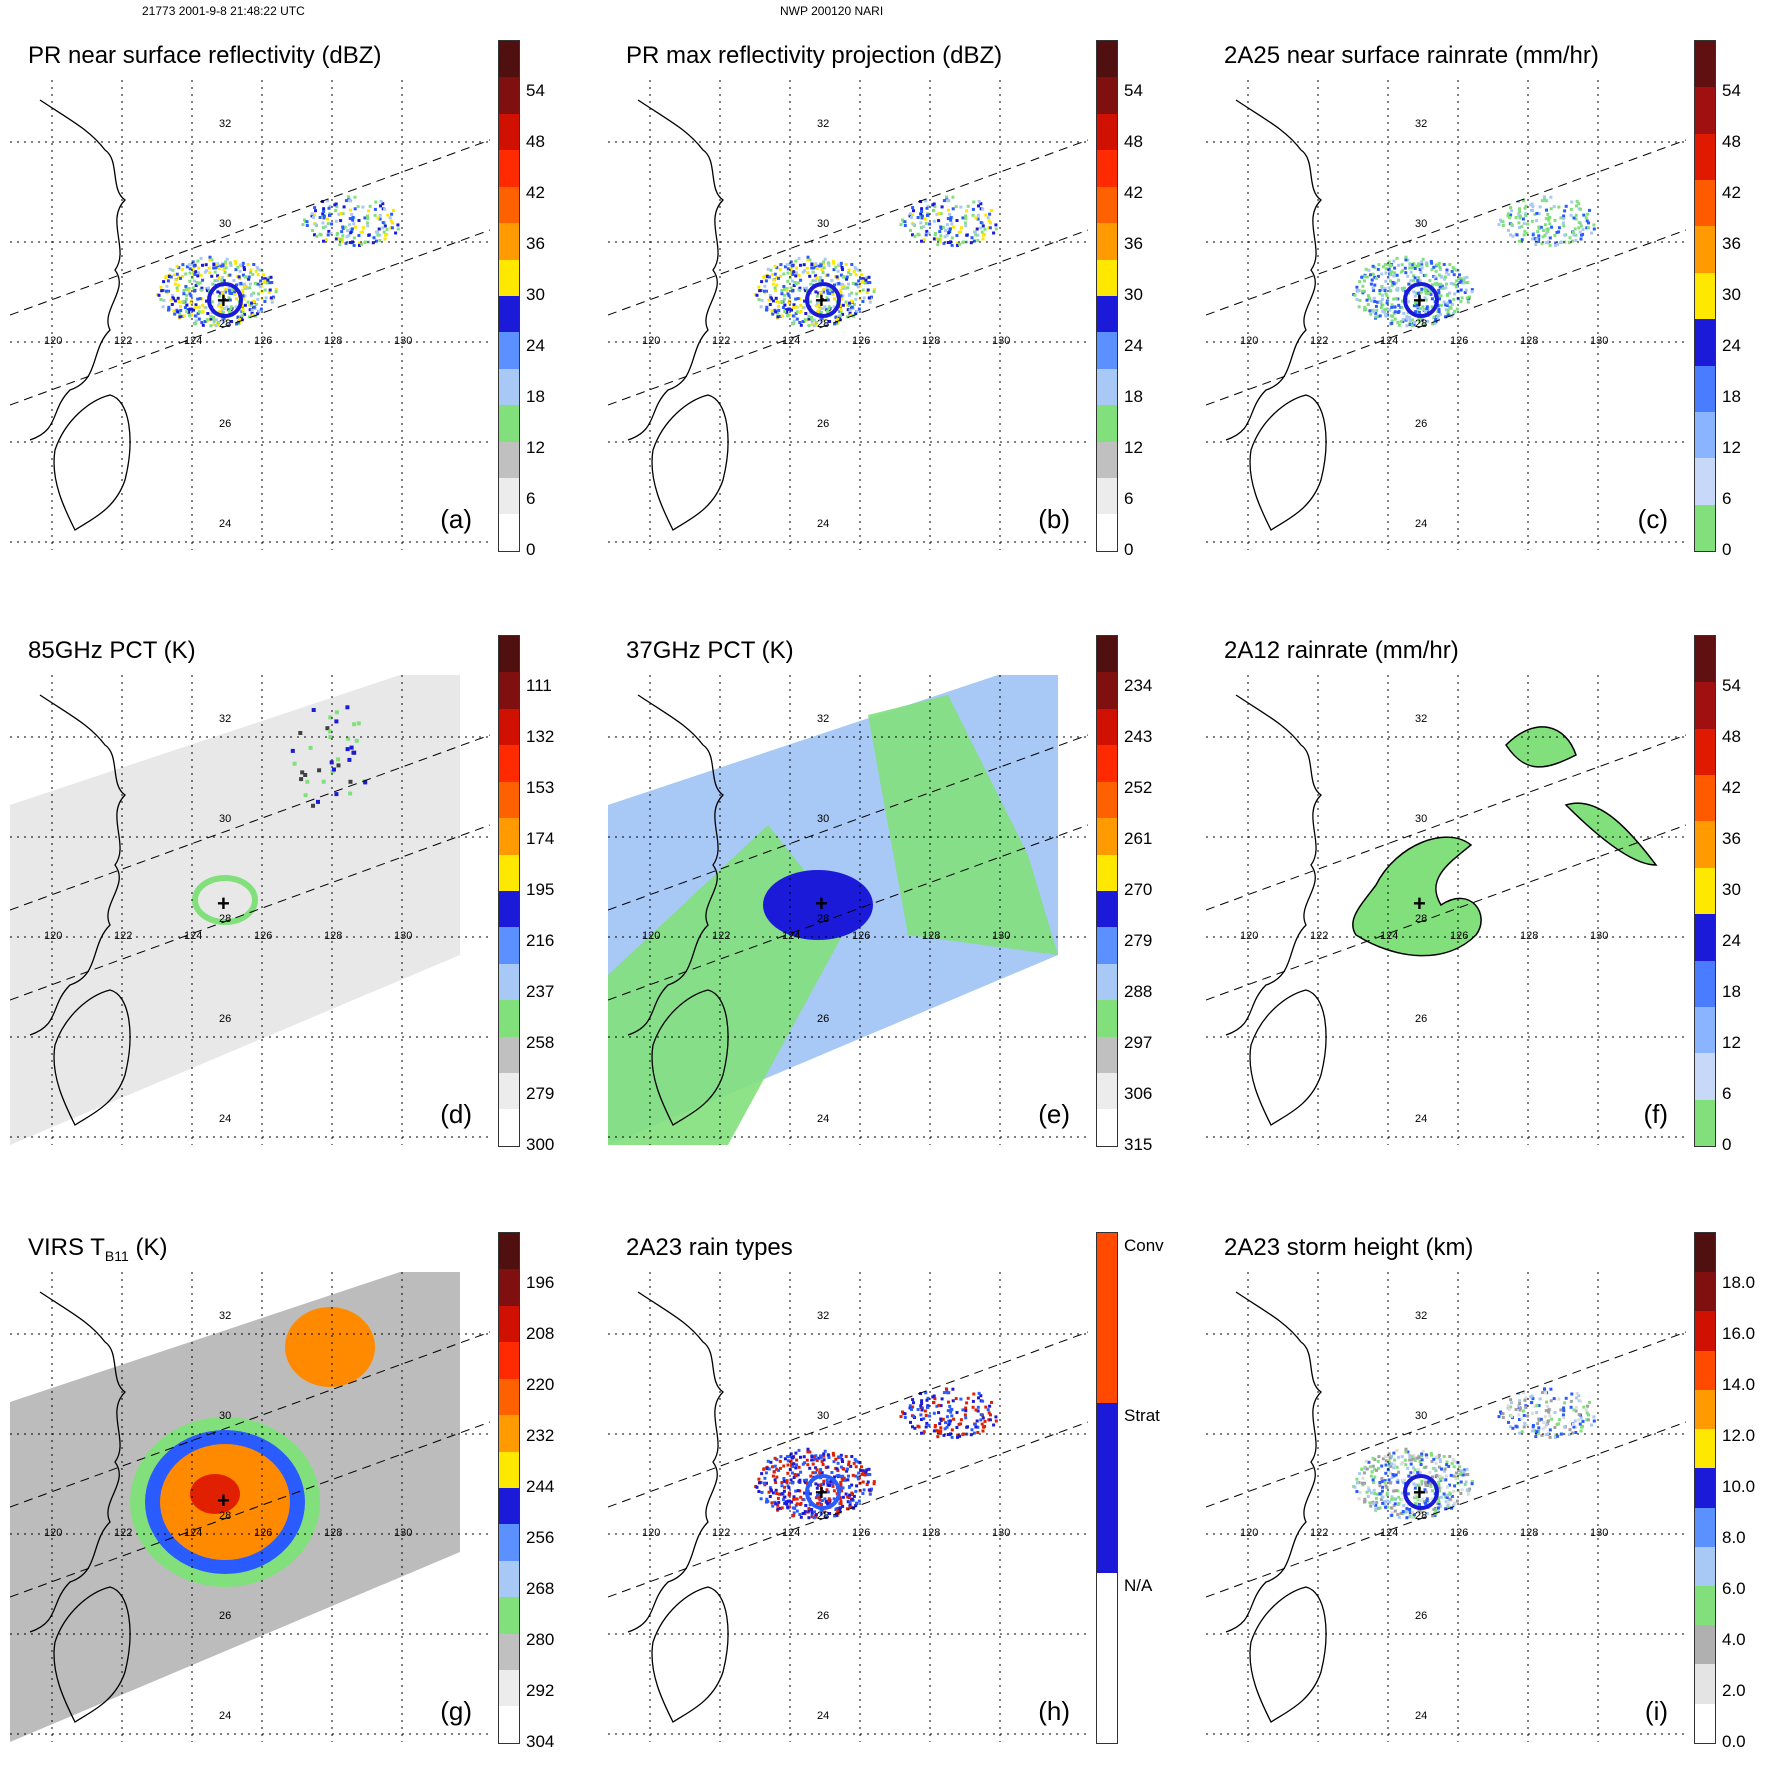 Image resolution: width=1771 pixels, height=1771 pixels. I want to click on lon-tick-label: 120, so click(53, 1533).